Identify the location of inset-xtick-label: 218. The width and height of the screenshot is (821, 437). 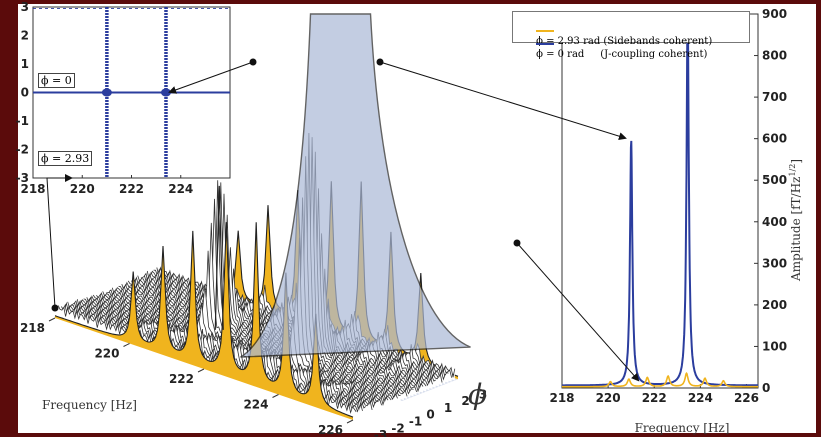
(32, 189).